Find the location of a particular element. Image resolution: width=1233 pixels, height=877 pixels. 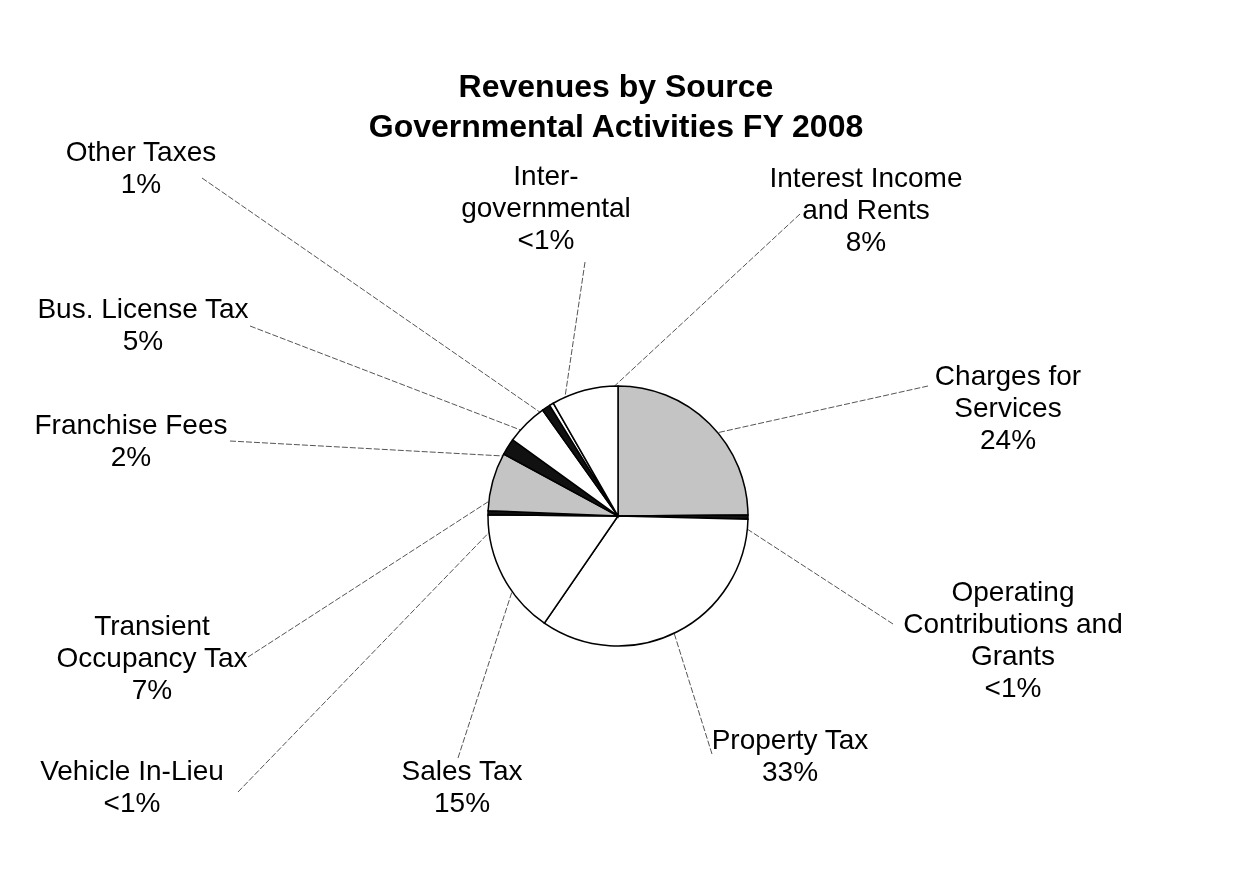

slice-label: Bus. License Tax is located at coordinates (143, 308).